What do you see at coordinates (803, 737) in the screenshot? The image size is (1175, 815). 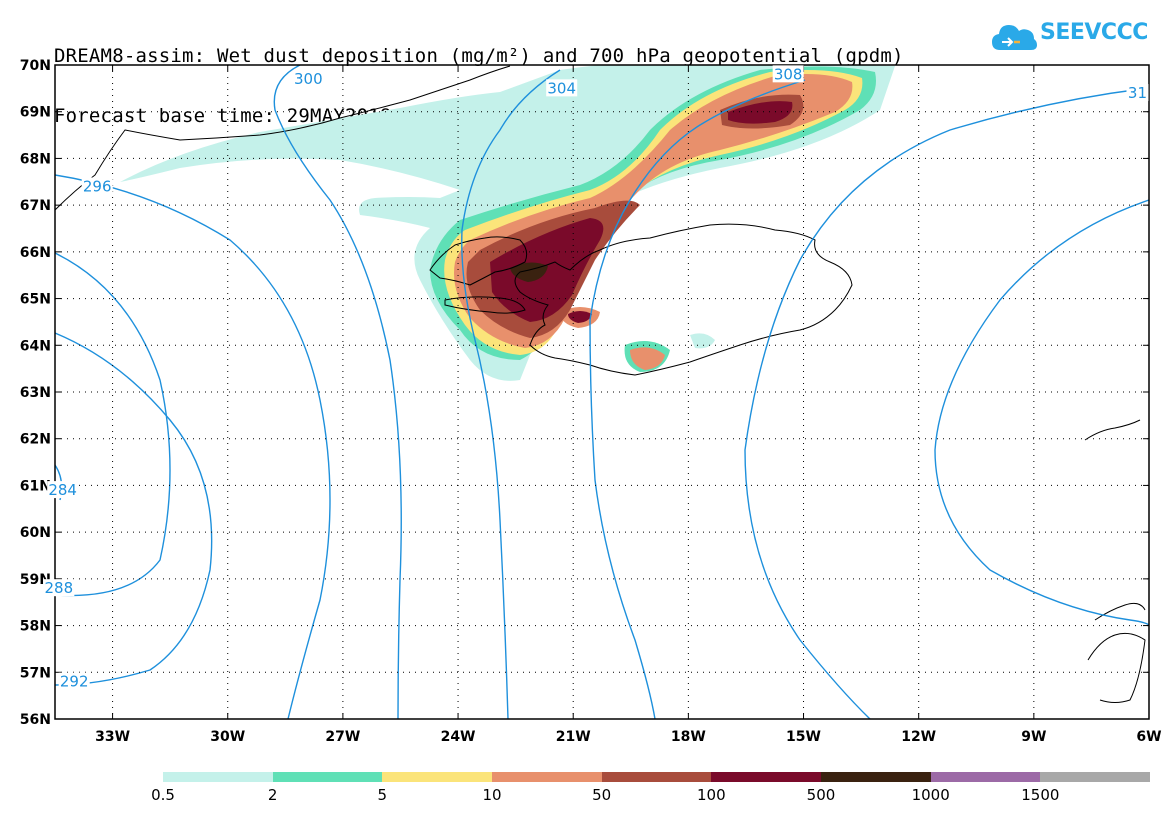 I see `lon-label: 15W` at bounding box center [803, 737].